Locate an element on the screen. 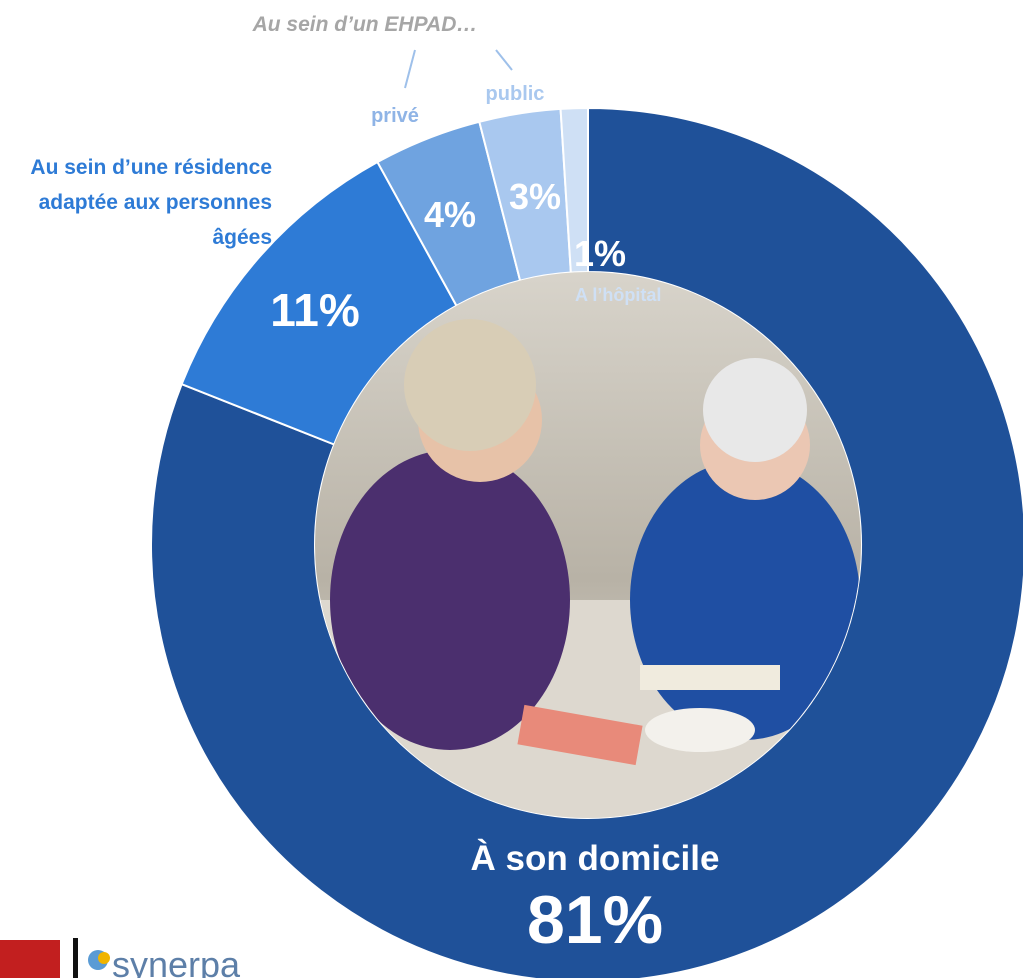 The height and width of the screenshot is (978, 1023). logo-text: synerpa is located at coordinates (176, 961).